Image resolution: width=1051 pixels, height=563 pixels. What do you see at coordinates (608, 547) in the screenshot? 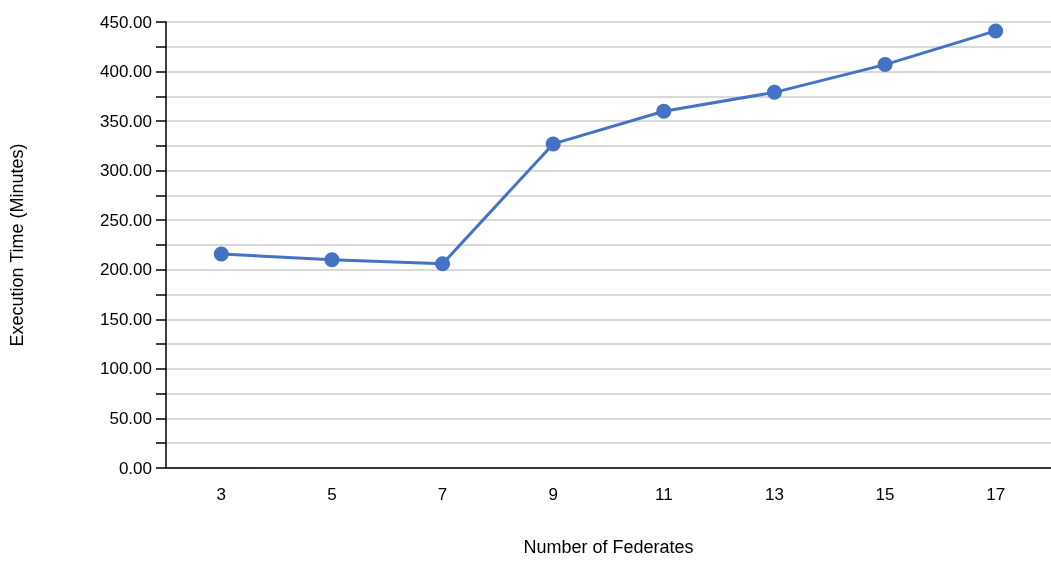
I see `x-axis-title: Number of Federates` at bounding box center [608, 547].